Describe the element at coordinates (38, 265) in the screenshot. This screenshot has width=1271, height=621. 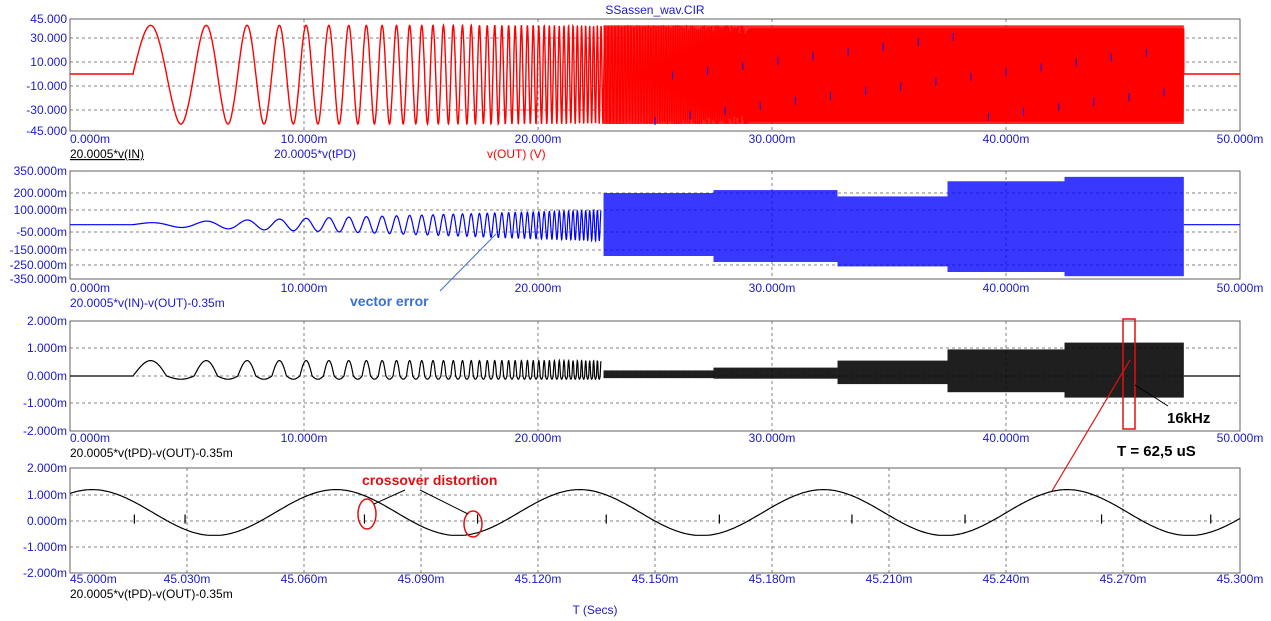
I see `y-tick-label: -250.000m` at that location.